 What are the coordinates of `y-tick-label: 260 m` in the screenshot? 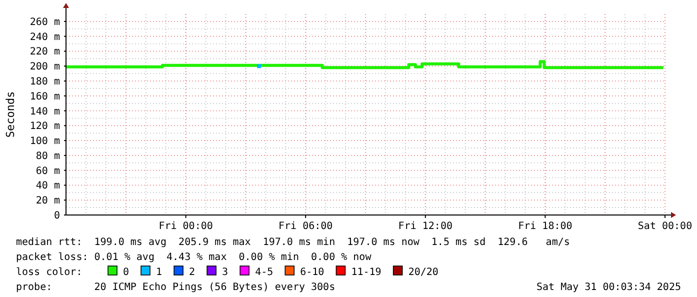 It's located at (45, 22).